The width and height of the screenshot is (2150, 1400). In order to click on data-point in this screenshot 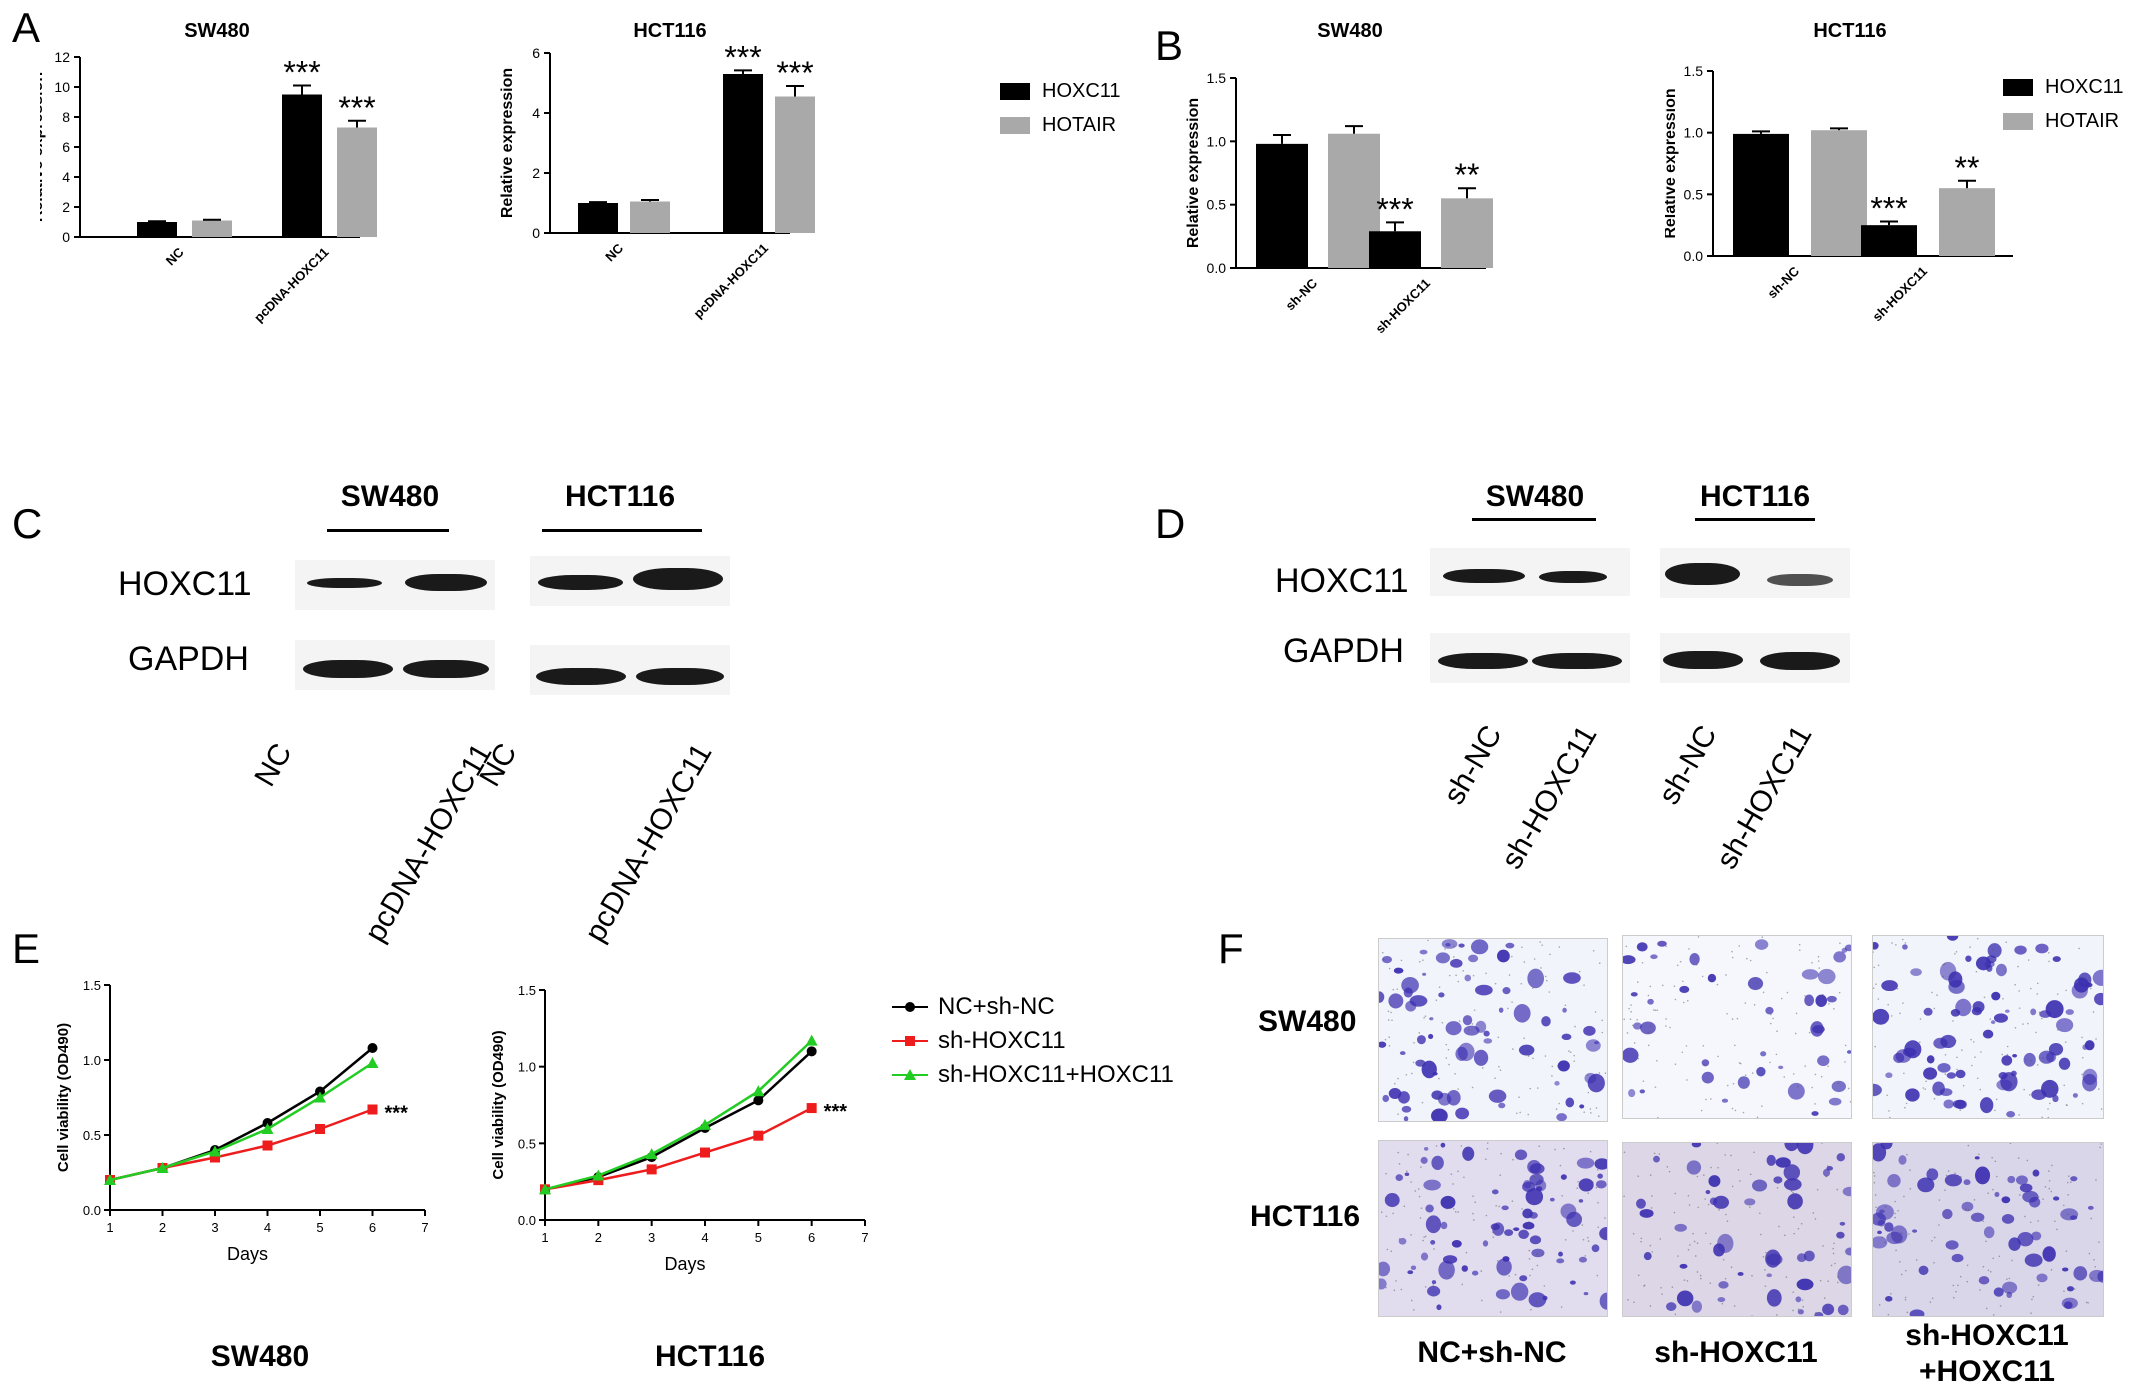, I will do `click(110, 1179)`.